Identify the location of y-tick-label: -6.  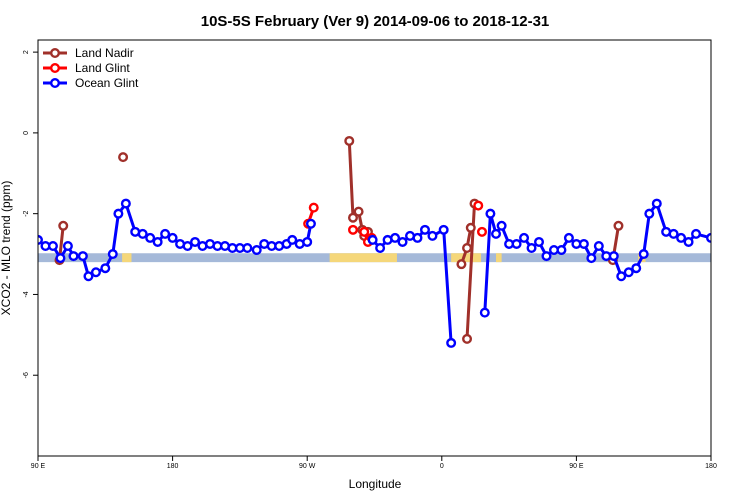
(26, 375).